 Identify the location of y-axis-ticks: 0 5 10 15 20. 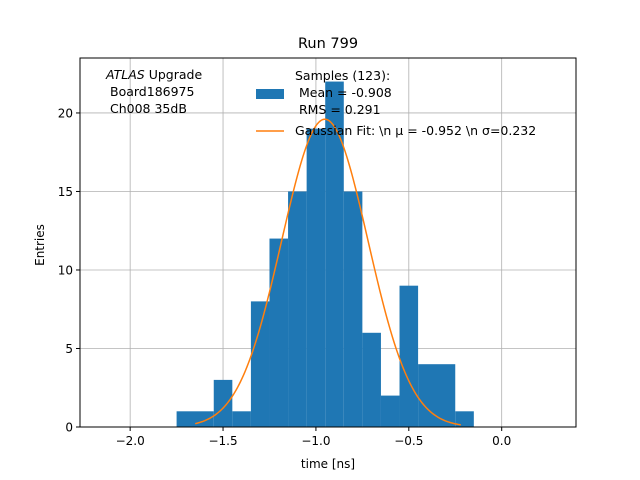
(69, 270).